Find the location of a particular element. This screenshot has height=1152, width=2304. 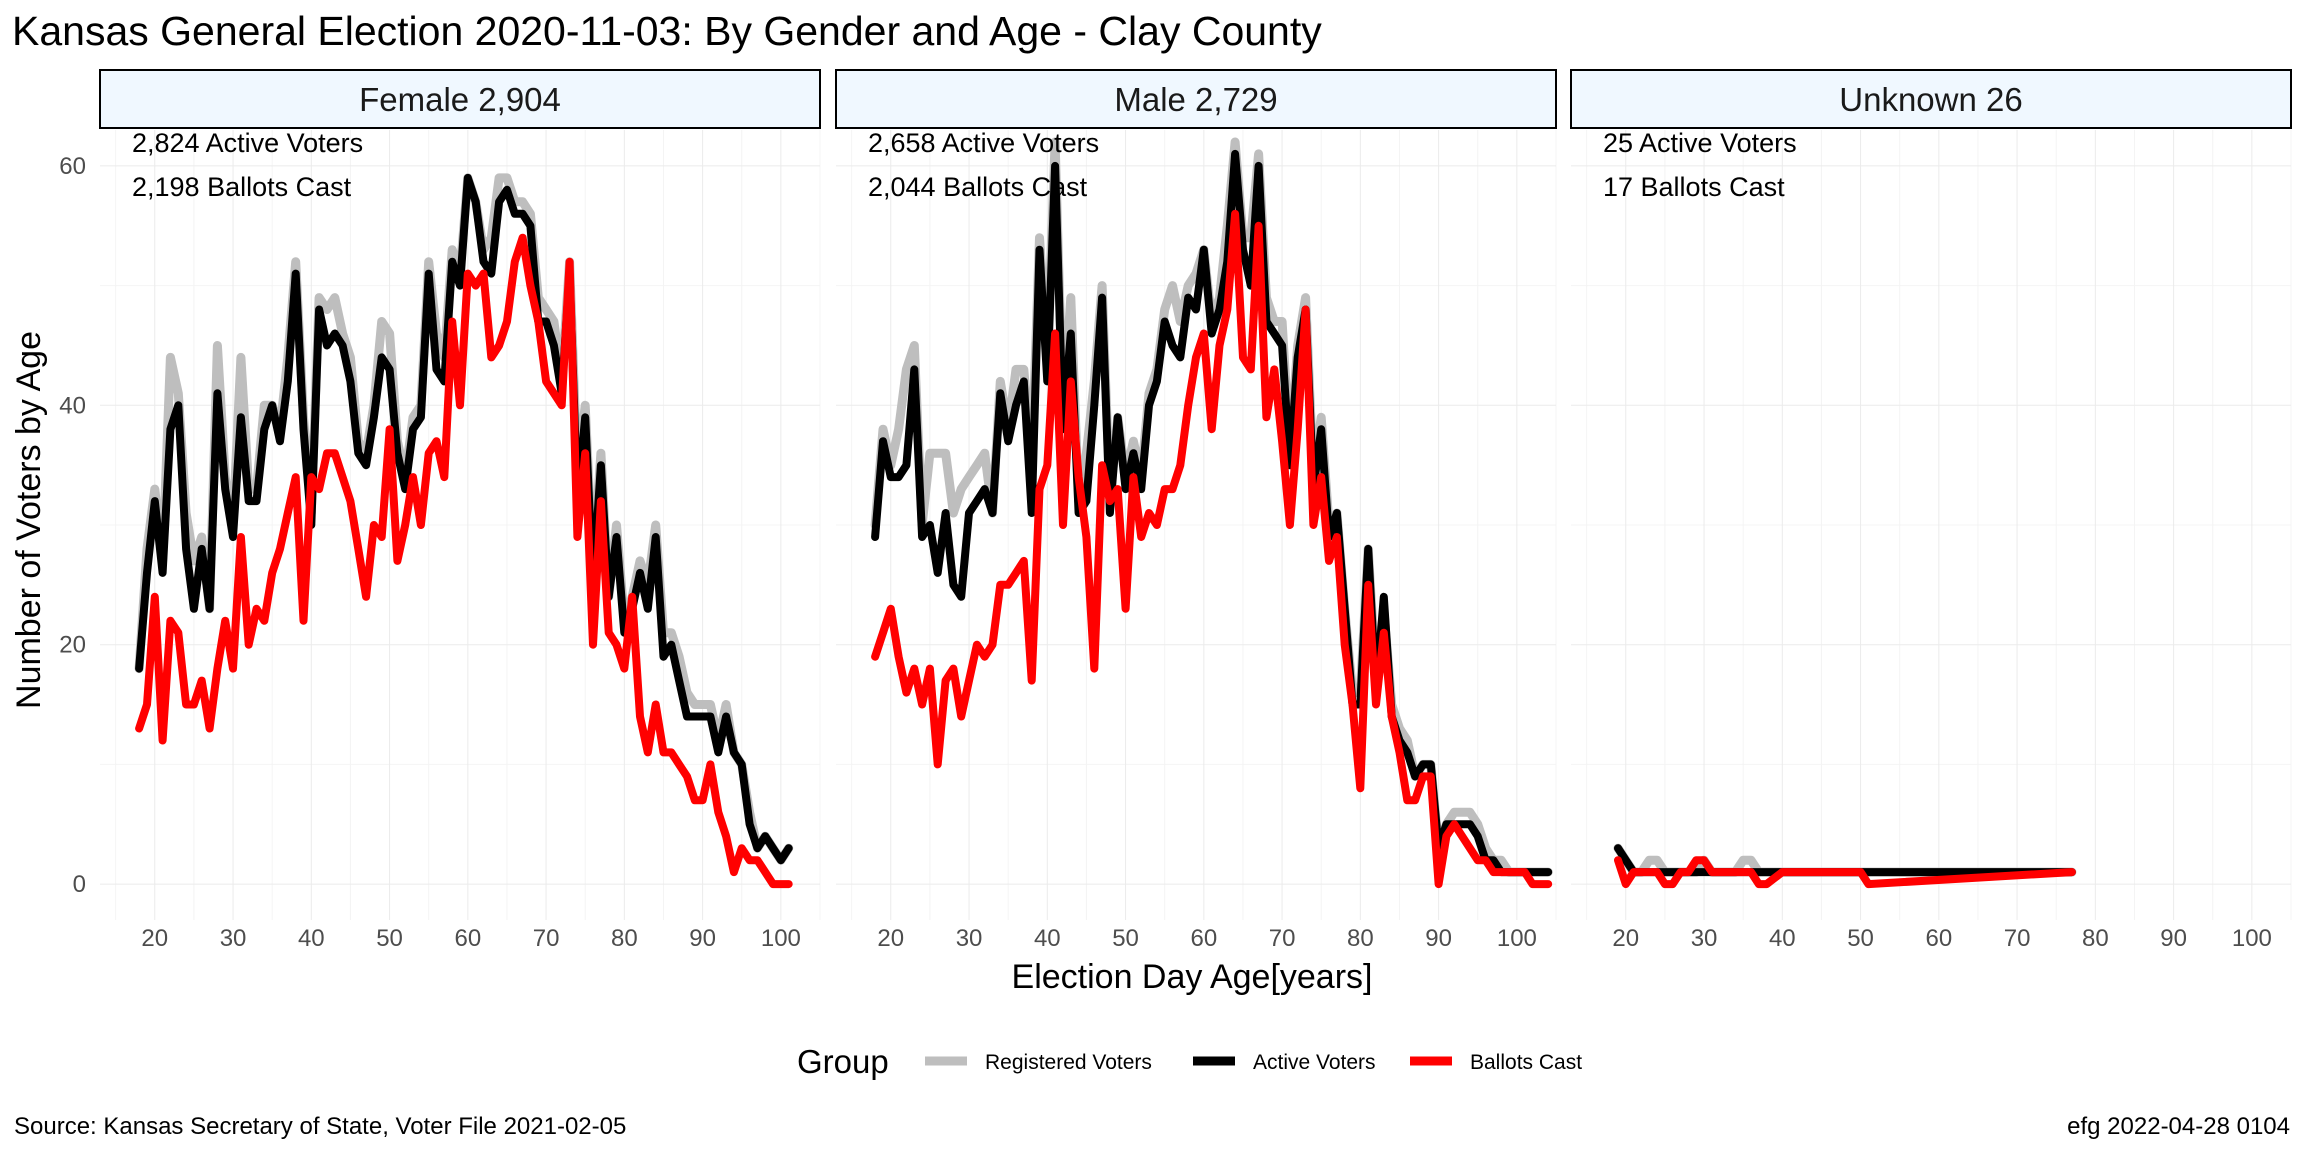

panel-strip-label: Unknown 26 is located at coordinates (1930, 99).